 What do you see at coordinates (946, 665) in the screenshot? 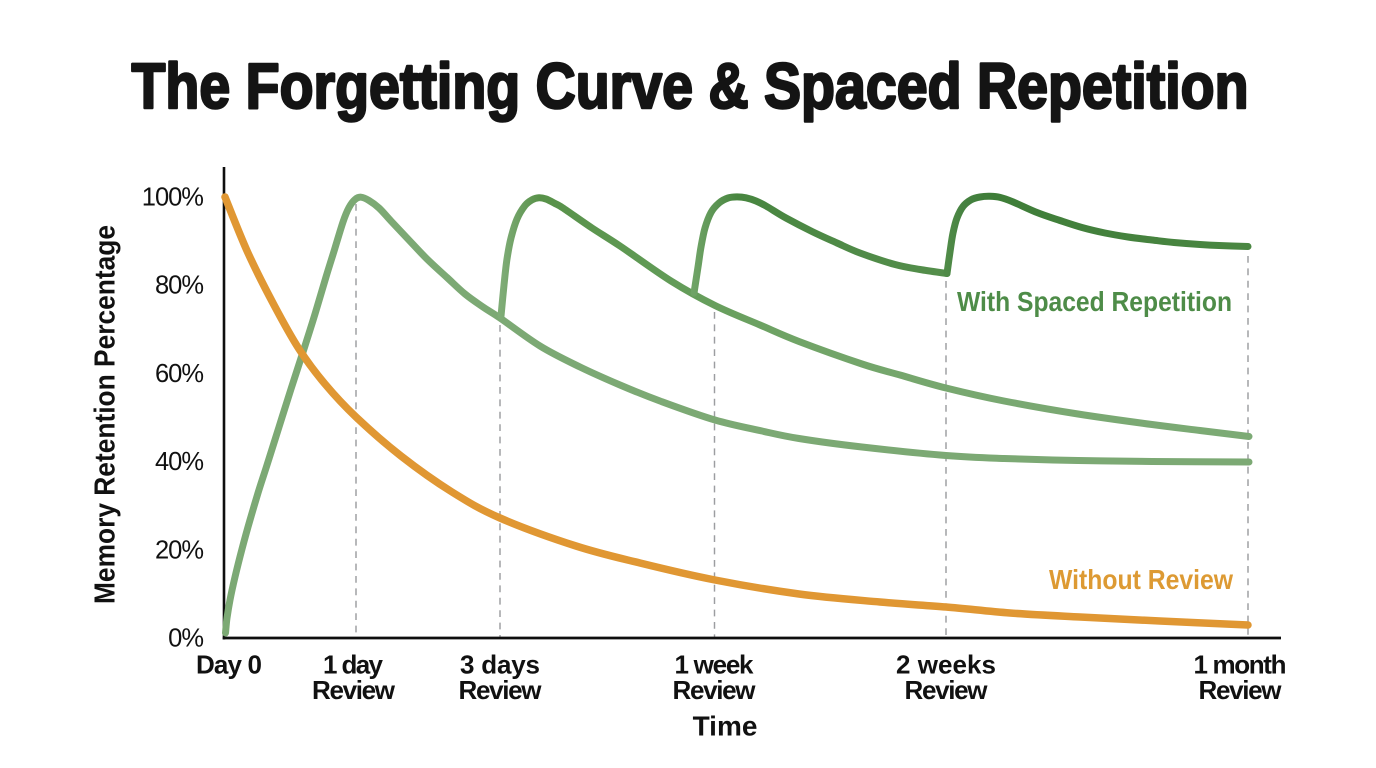
I see `svg-text: 2 weeks` at bounding box center [946, 665].